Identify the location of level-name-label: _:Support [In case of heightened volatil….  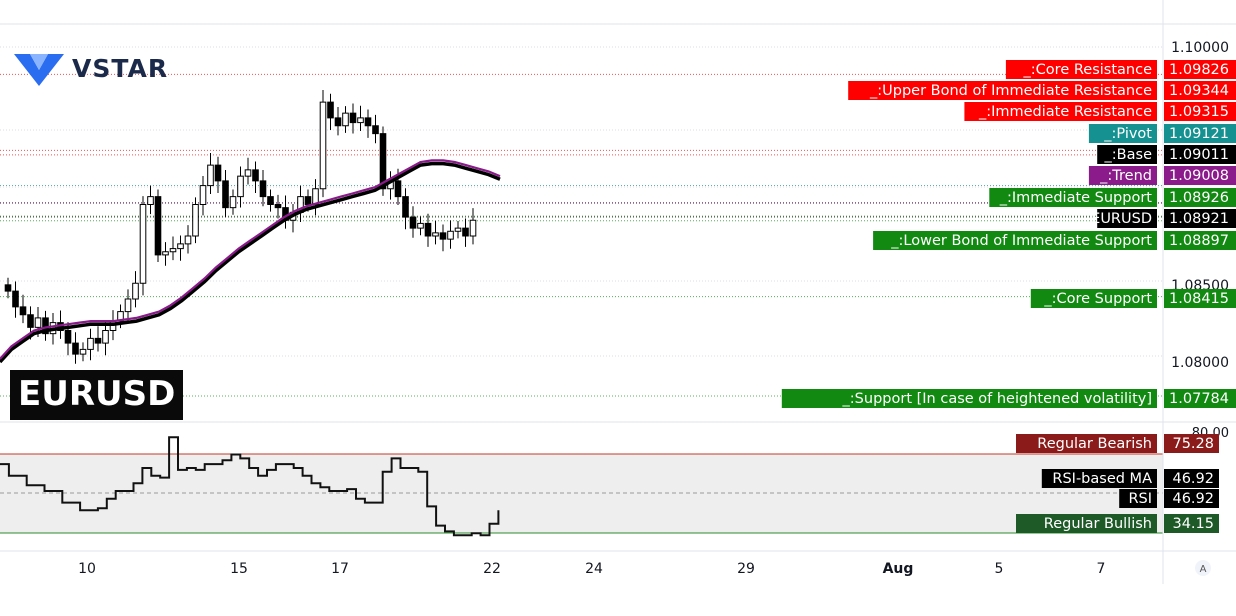
(997, 399).